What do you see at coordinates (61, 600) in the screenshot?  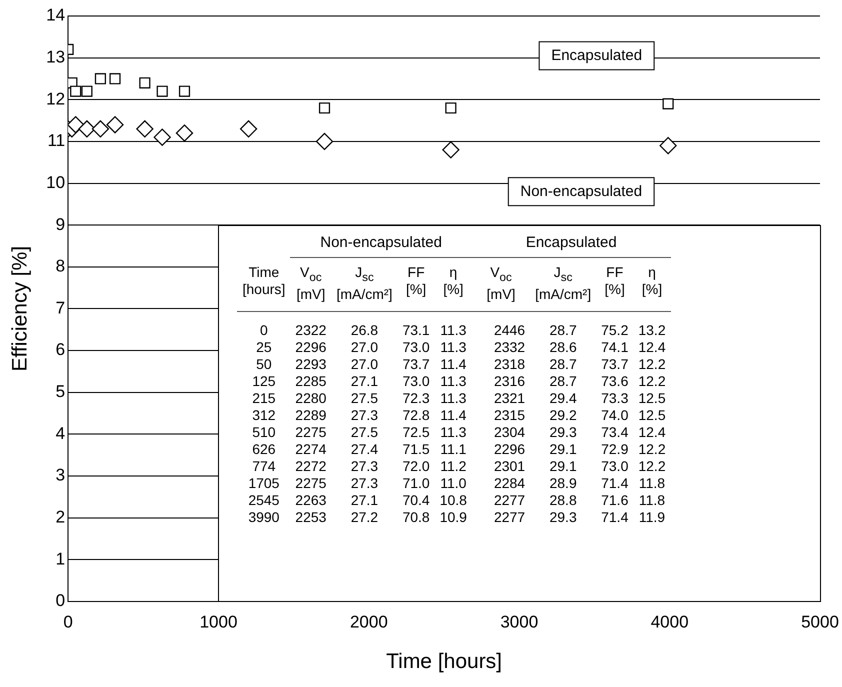 I see `y-tick-label: 0` at bounding box center [61, 600].